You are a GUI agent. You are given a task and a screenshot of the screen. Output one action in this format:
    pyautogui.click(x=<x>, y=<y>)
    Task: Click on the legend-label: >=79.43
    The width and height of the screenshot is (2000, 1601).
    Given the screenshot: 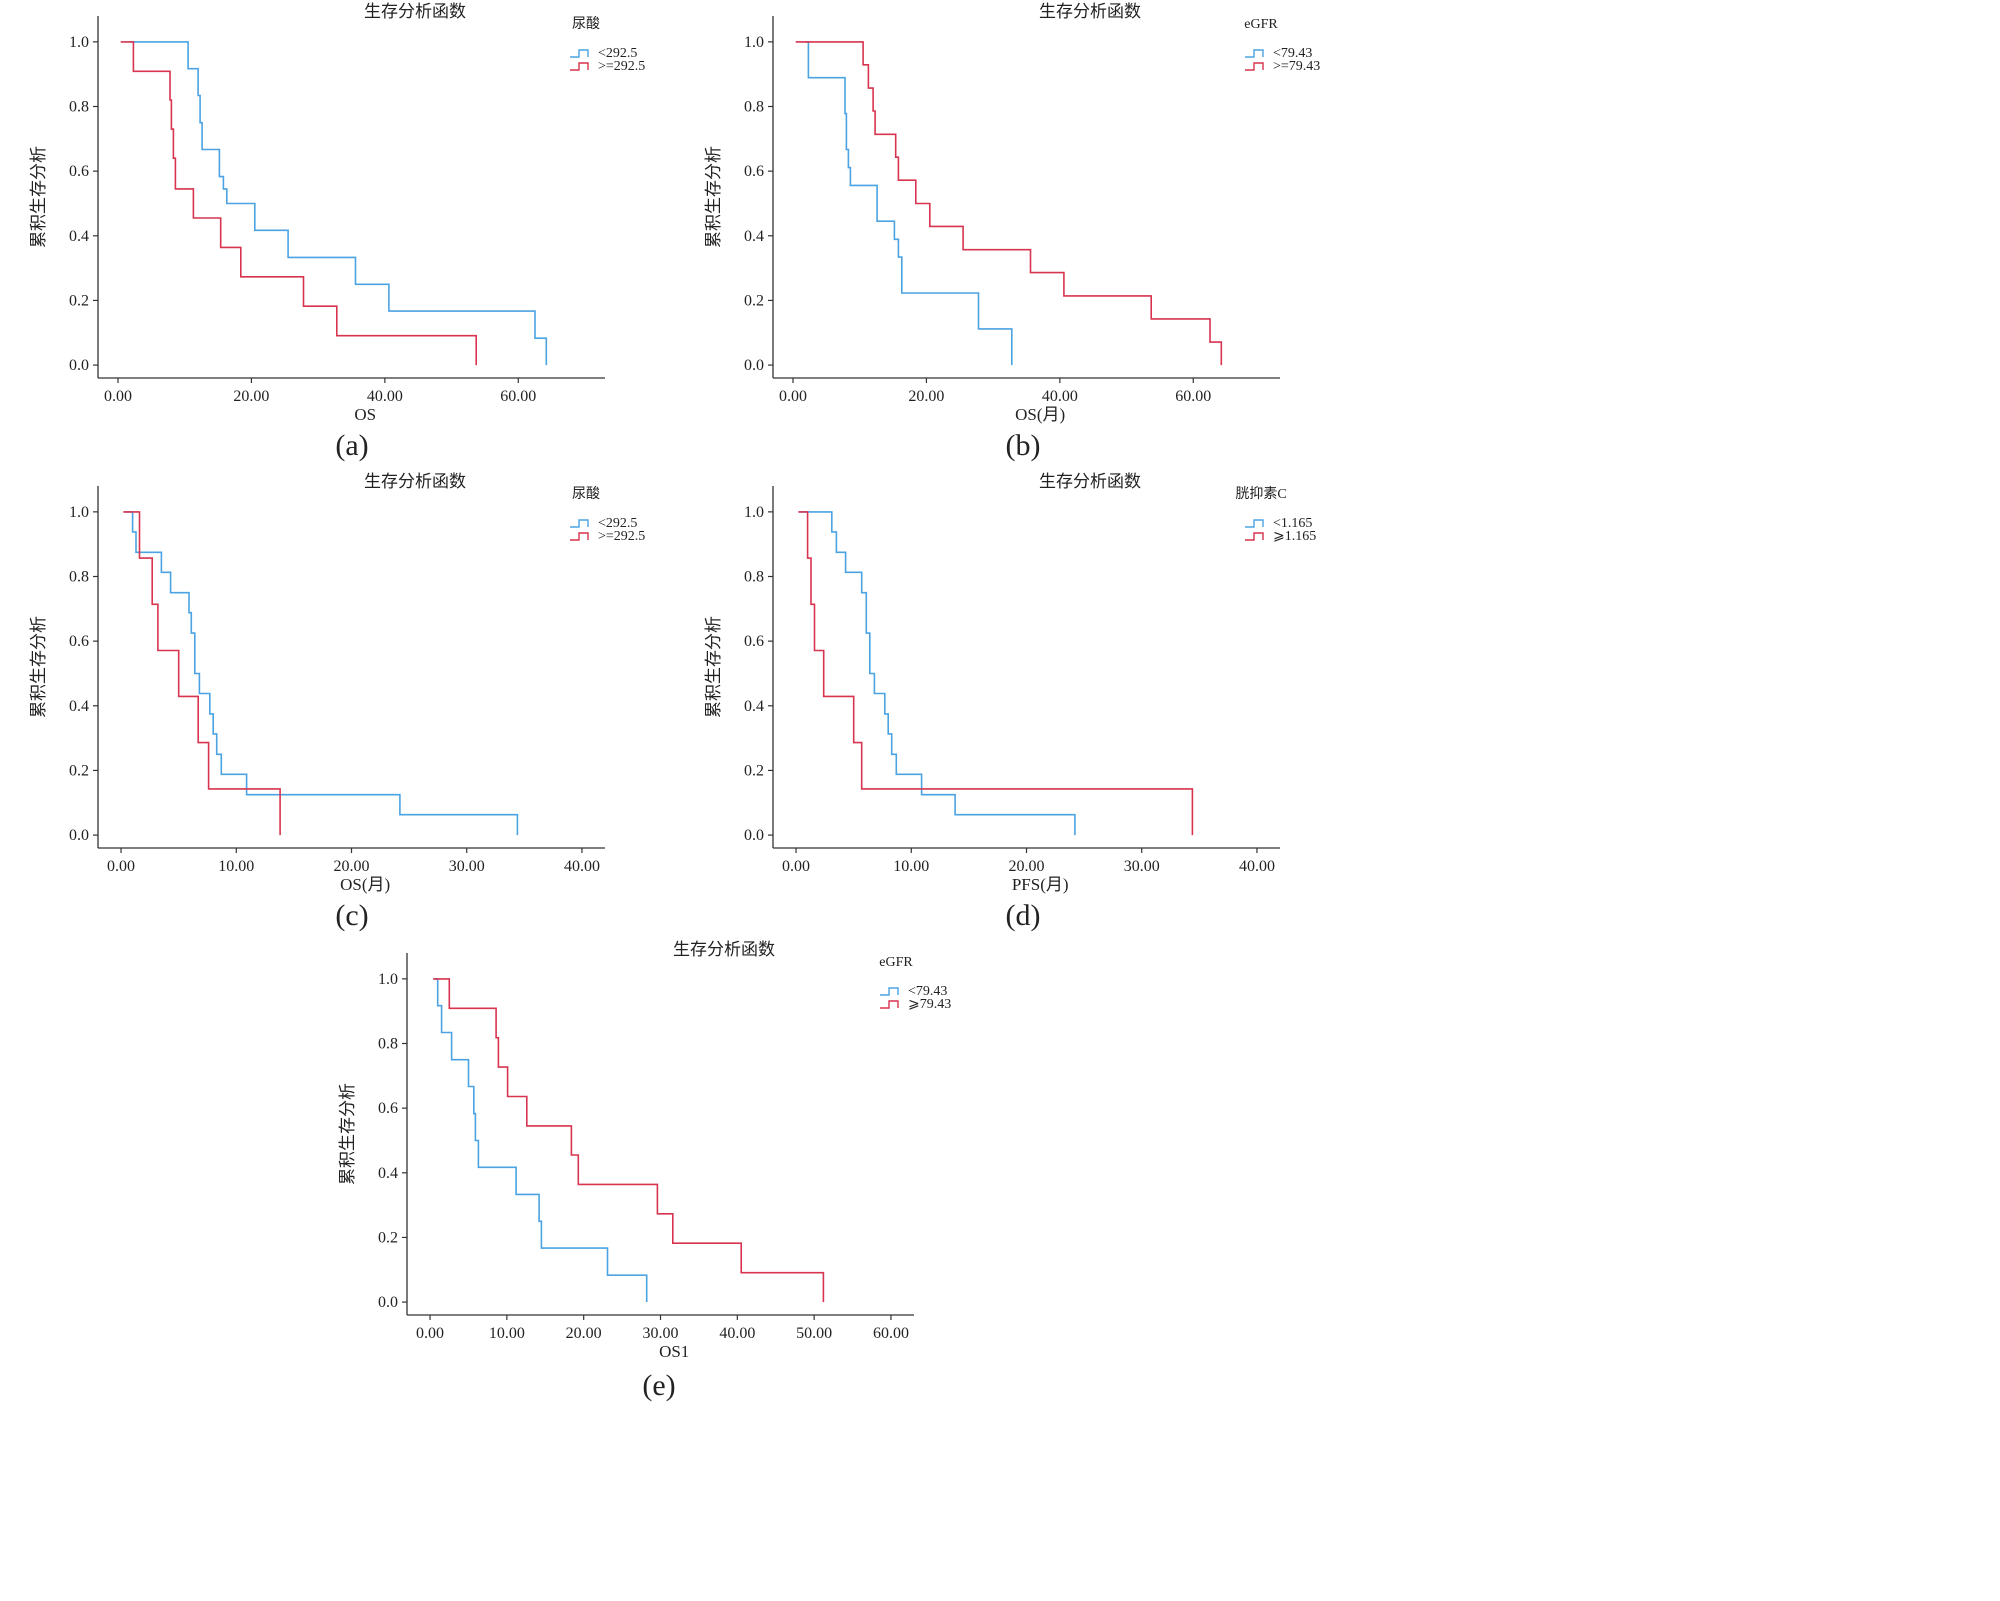 What is the action you would take?
    pyautogui.click(x=1296, y=66)
    